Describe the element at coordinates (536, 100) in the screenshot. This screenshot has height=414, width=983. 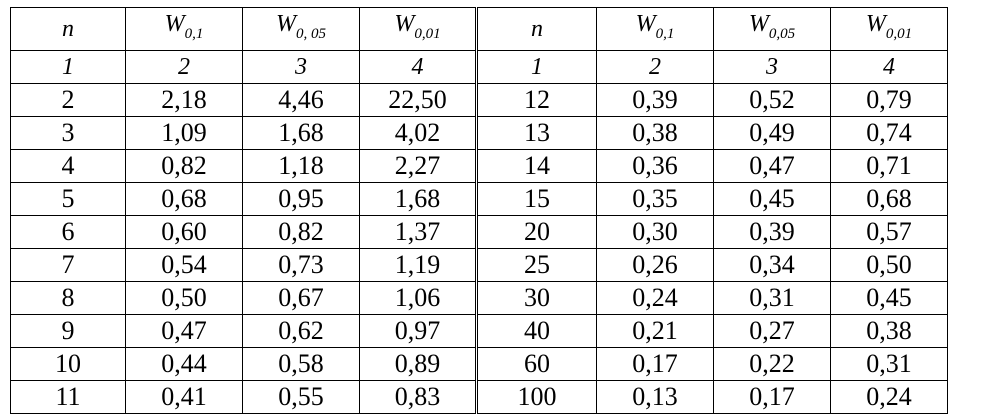
I see `n-cell: 12` at that location.